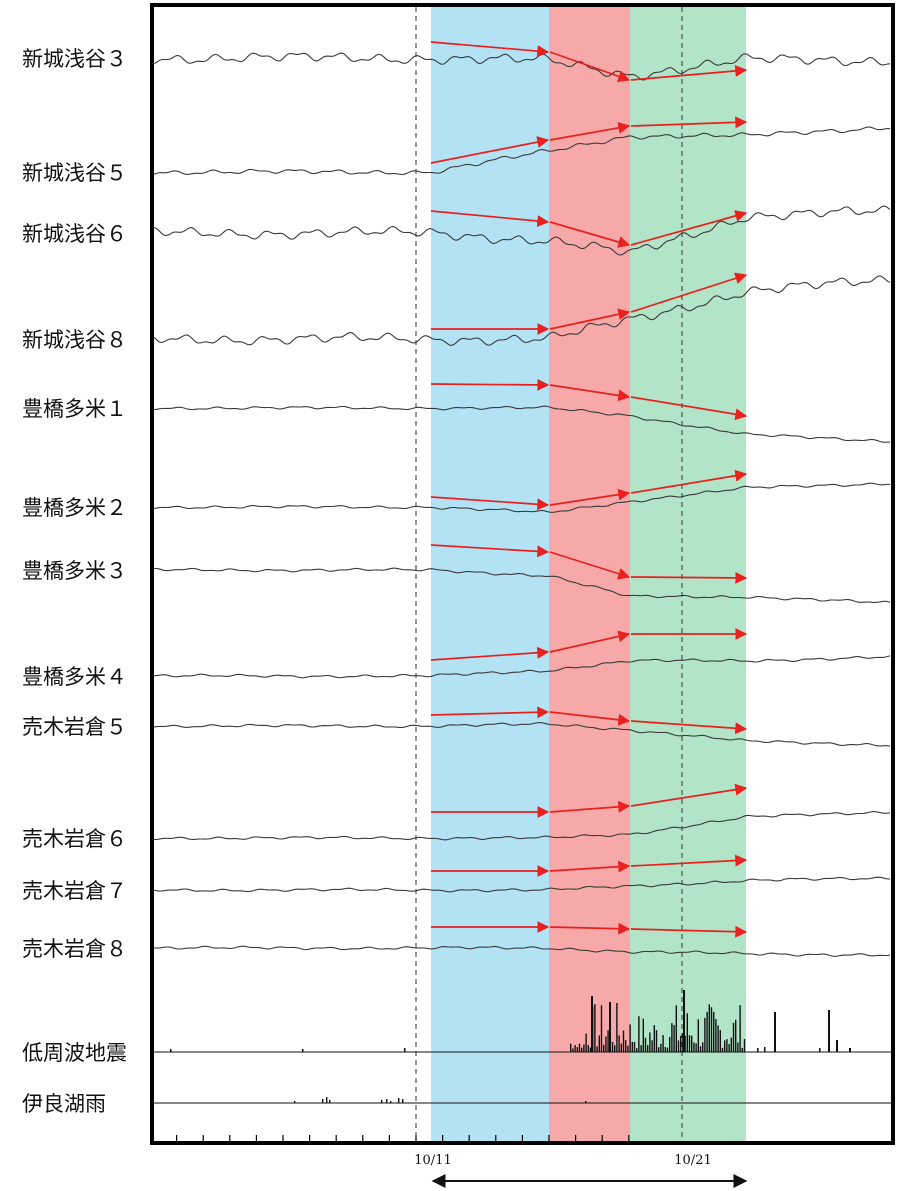 Image resolution: width=899 pixels, height=1191 pixels. I want to click on x-axis-ticks, so click(403, 1138).